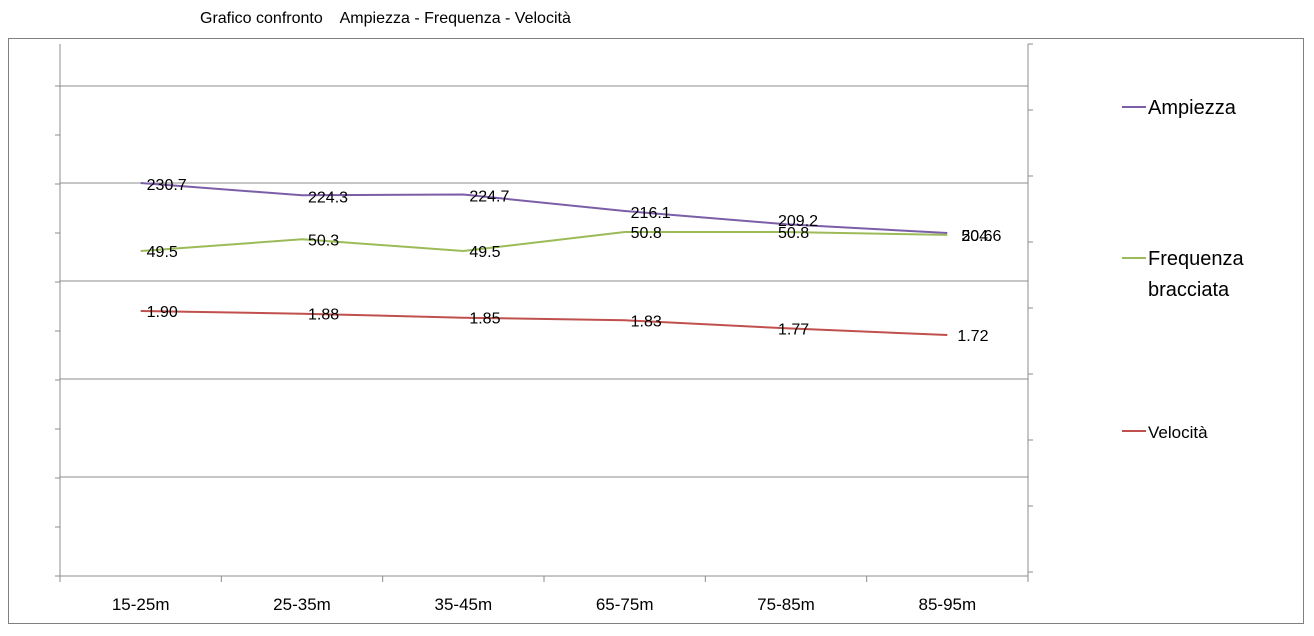  I want to click on x-tick-label: 75-85m, so click(786, 604).